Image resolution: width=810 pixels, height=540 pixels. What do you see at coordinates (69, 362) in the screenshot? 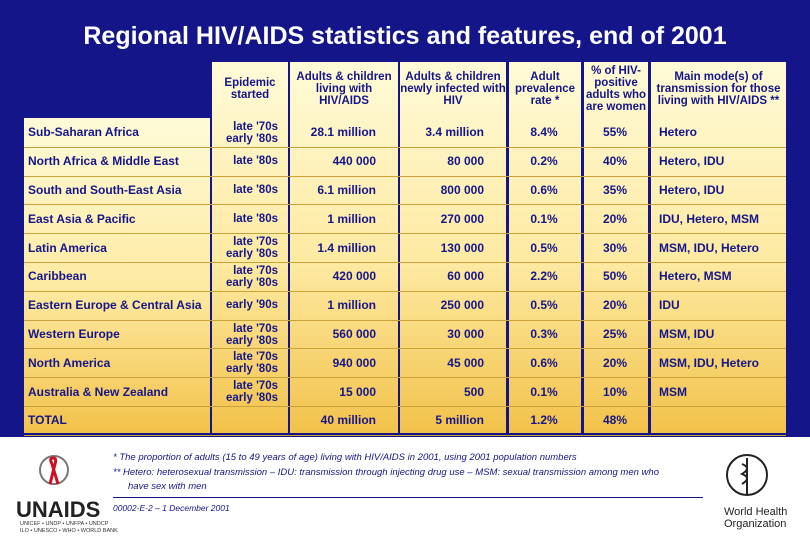
I see `region: North America` at bounding box center [69, 362].